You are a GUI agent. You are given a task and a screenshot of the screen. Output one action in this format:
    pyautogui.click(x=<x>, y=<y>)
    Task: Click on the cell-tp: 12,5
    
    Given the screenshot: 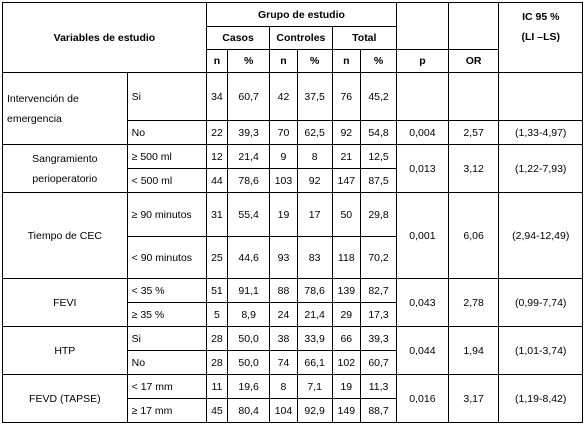 What is the action you would take?
    pyautogui.click(x=379, y=156)
    